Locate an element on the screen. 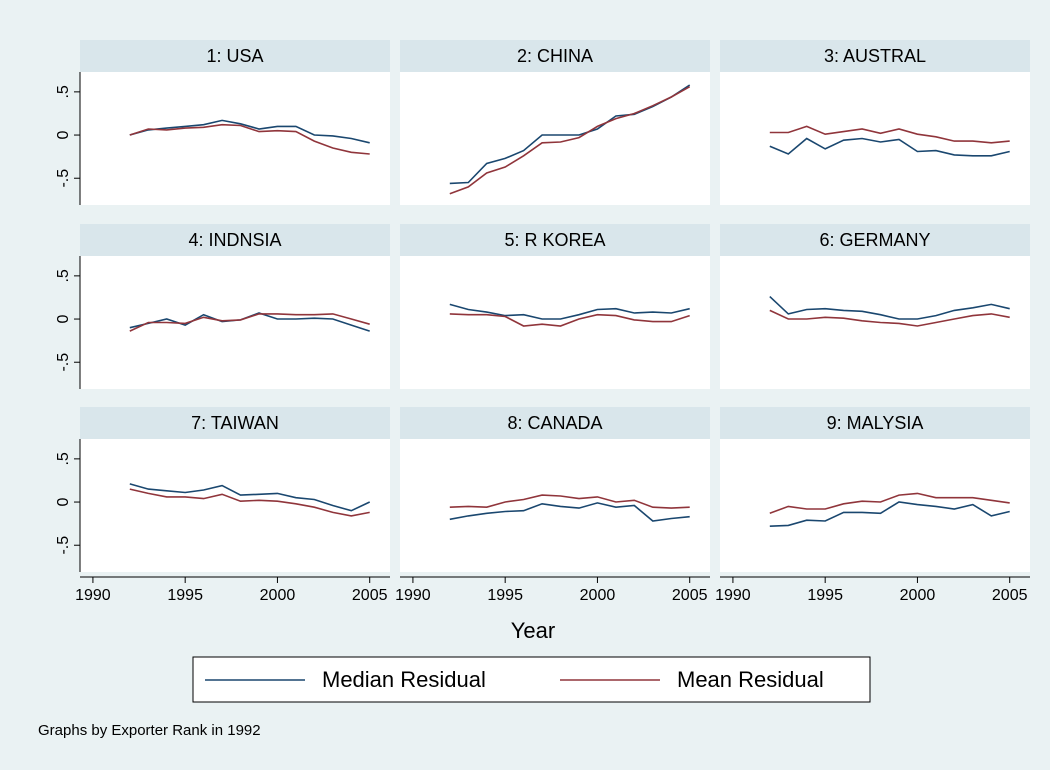 Image resolution: width=1050 pixels, height=770 pixels. panel-title: 6: GERMANY is located at coordinates (874, 240).